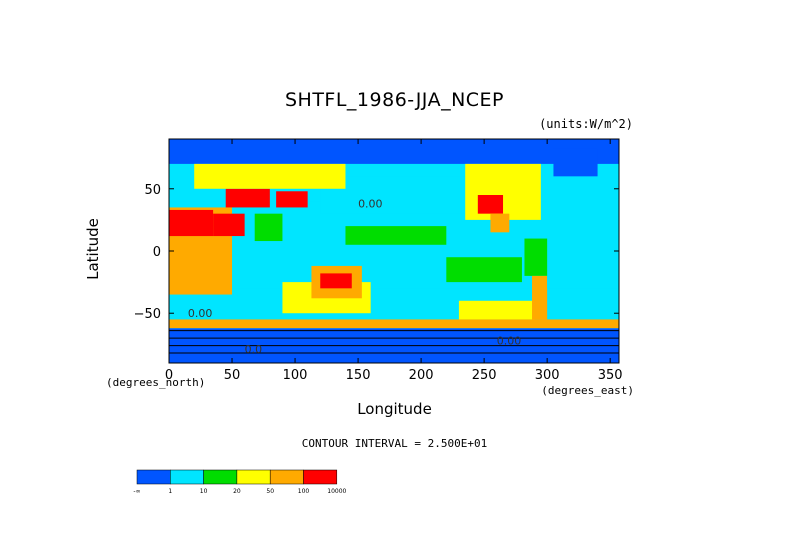 This screenshot has width=789, height=558. What do you see at coordinates (394, 443) in the screenshot?
I see `contour-interval-label: CONTOUR INTERVAL = 2.500E+01` at bounding box center [394, 443].